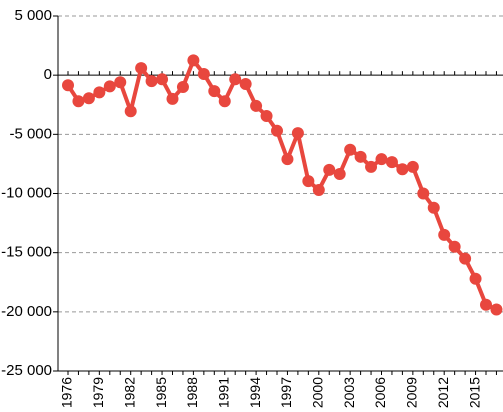 The image size is (503, 412). What do you see at coordinates (26, 252) in the screenshot?
I see `y-tick-label: -15 000` at bounding box center [26, 252].